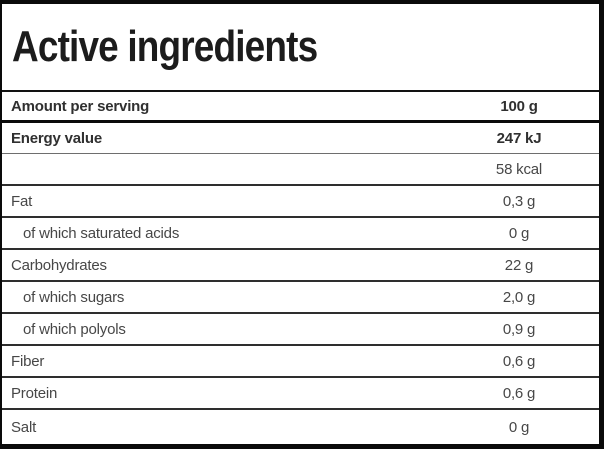  Describe the element at coordinates (519, 138) in the screenshot. I see `row-value: 247 kJ` at that location.